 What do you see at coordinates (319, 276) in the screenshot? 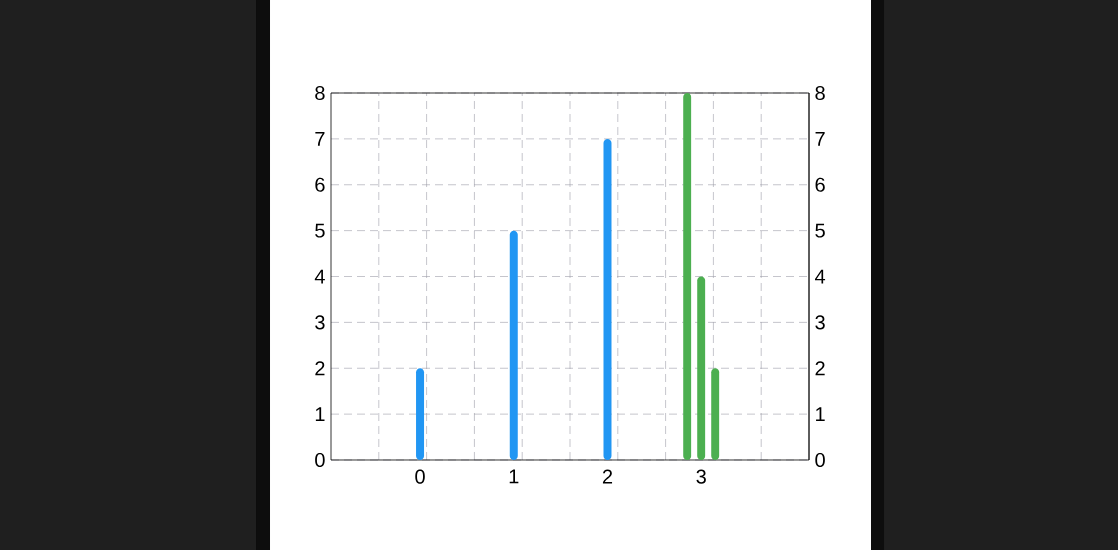
I see `y-tick-label: 4` at bounding box center [319, 276].